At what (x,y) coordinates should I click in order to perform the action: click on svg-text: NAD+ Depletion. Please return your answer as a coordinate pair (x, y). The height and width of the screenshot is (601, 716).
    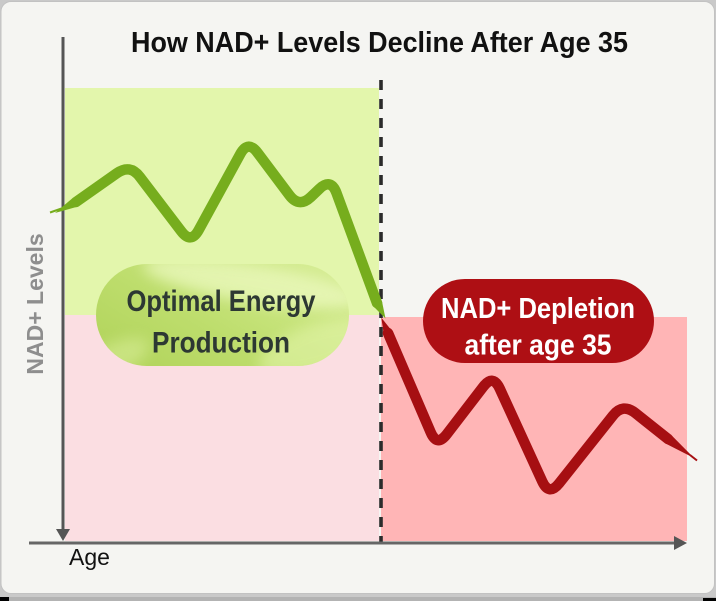
    Looking at the image, I should click on (538, 309).